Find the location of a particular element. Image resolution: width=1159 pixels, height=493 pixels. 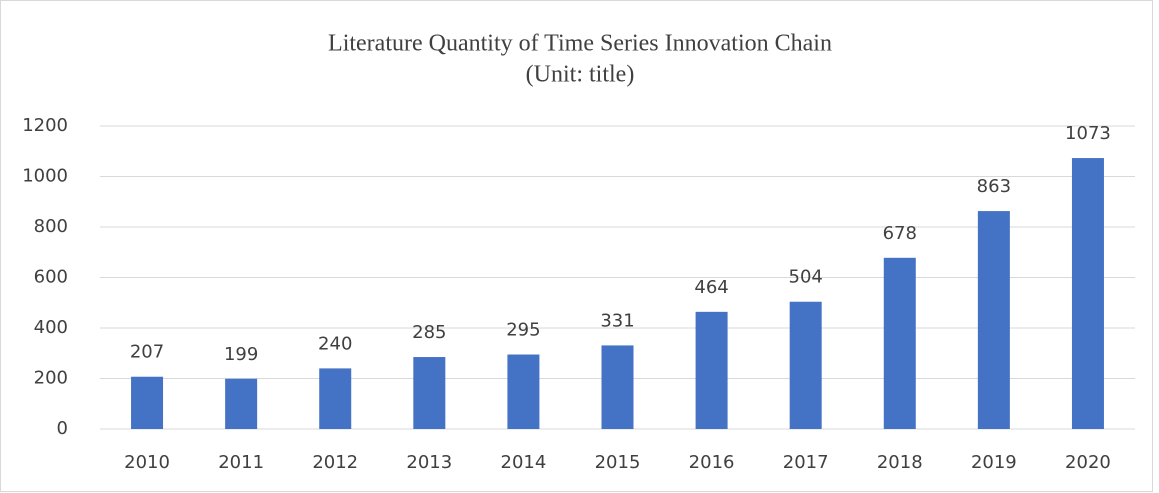

x-tick-label: 2012 is located at coordinates (335, 462).